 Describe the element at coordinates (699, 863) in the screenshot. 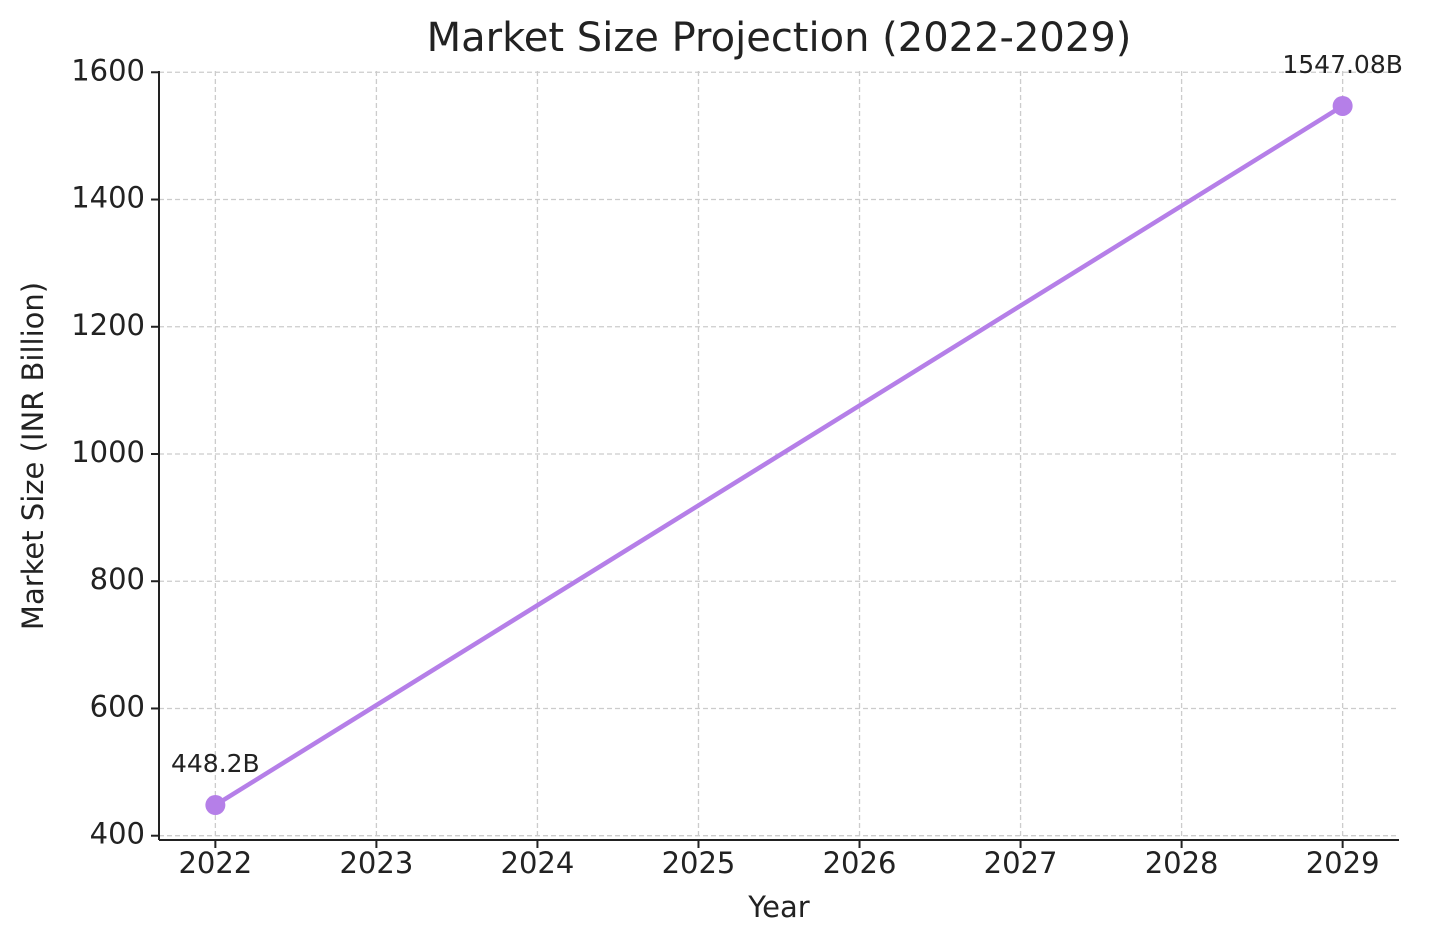

I see `x-tick-label: 2025` at that location.